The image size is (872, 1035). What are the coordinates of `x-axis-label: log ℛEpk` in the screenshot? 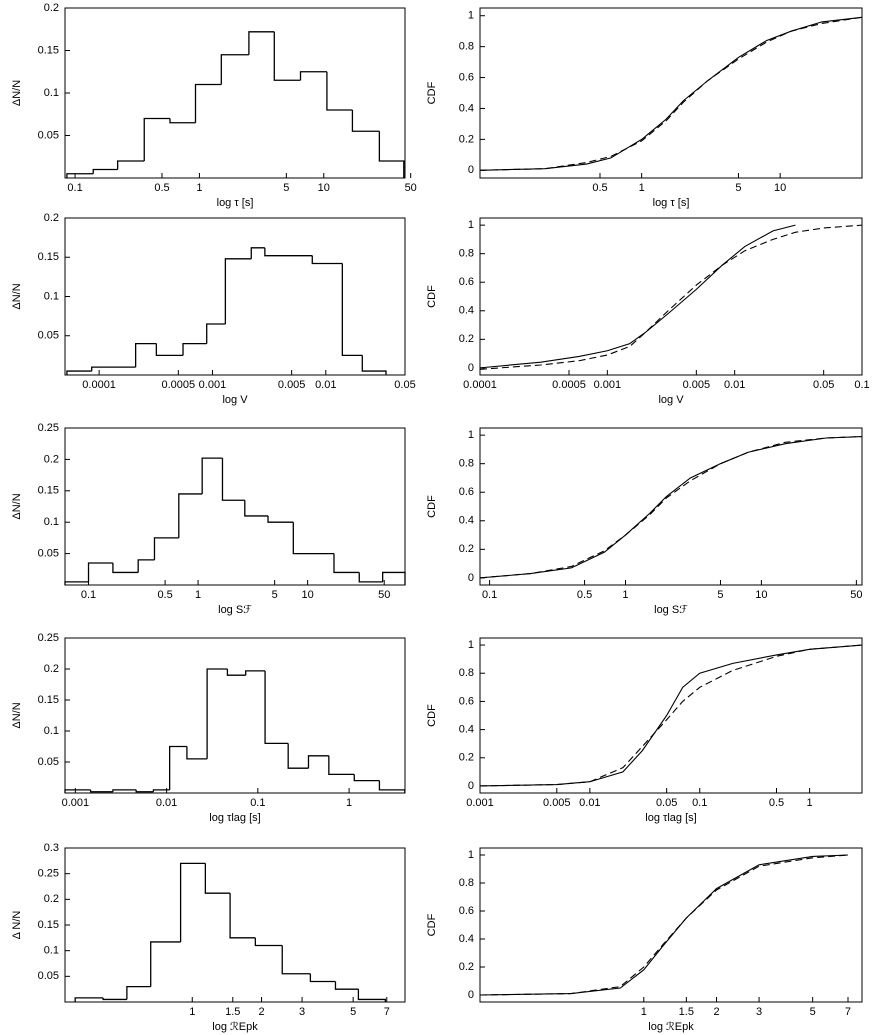 It's located at (671, 1027).